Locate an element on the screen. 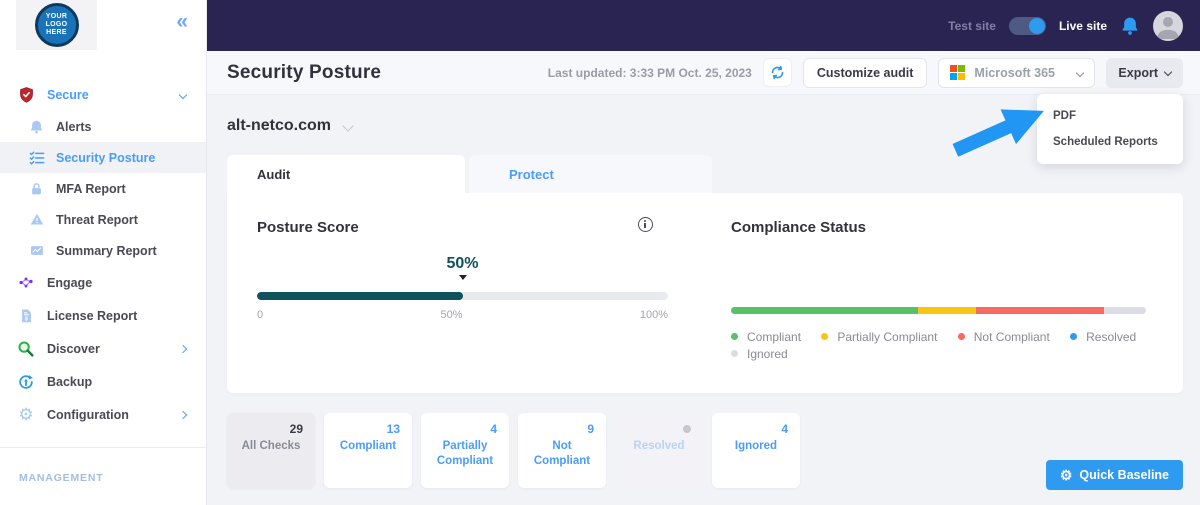 This screenshot has height=505, width=1200. customize-audit-button: Customize audit is located at coordinates (865, 72).